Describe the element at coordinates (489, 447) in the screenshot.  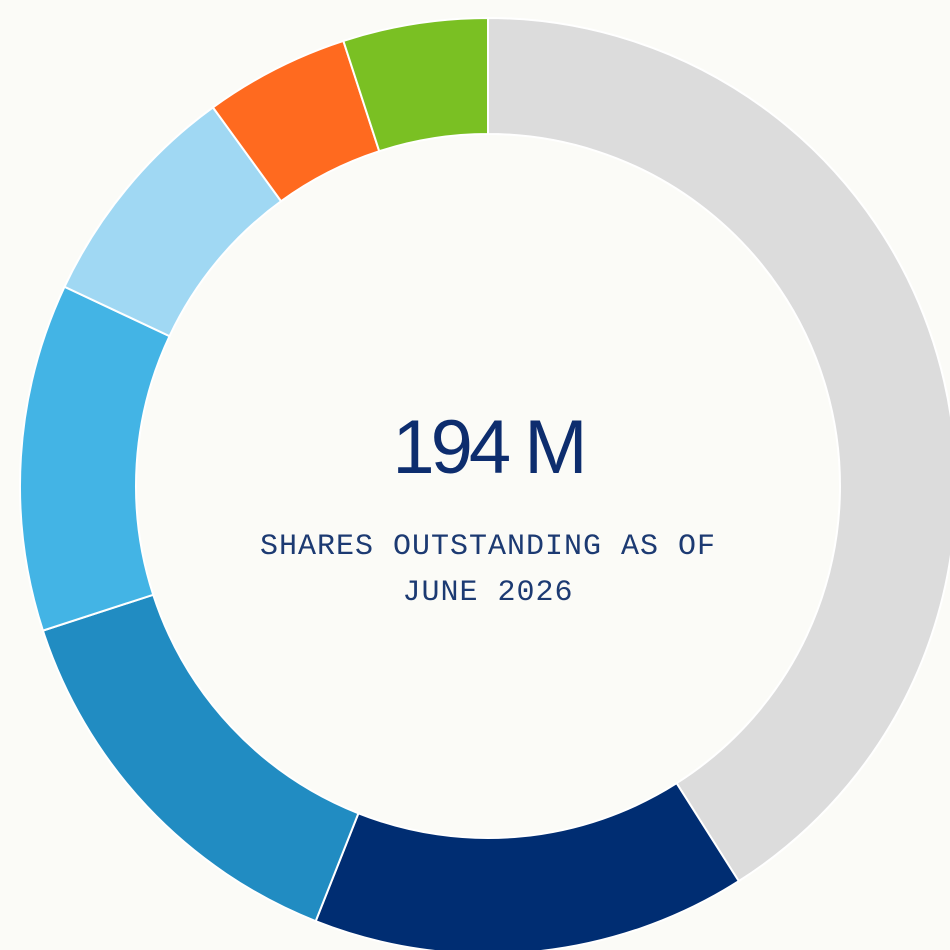
I see `center-title: 194 M` at that location.